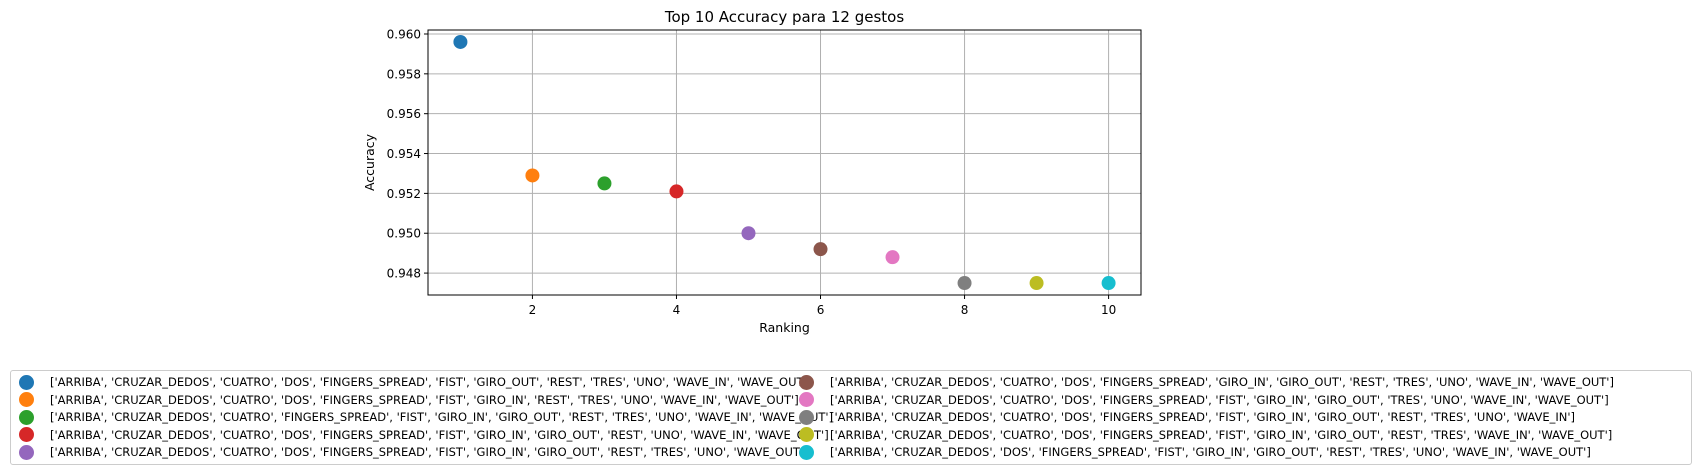  I want to click on x-tick-label: 4, so click(677, 310).